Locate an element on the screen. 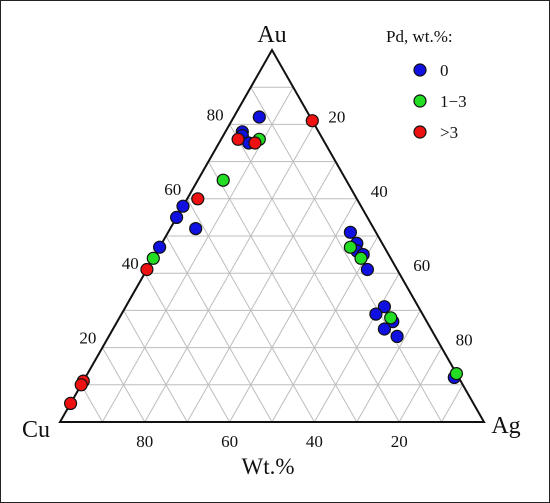 This screenshot has height=503, width=550. right-tick-40: 40 is located at coordinates (379, 191).